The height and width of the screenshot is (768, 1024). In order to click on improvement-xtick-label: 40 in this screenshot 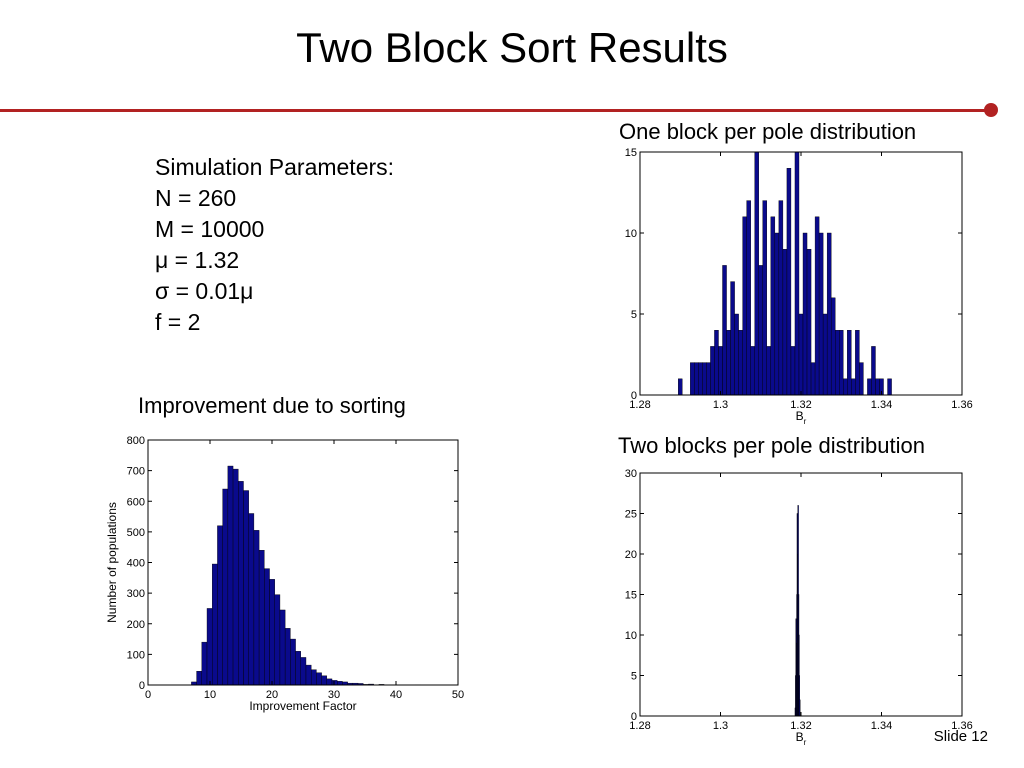, I will do `click(396, 695)`.